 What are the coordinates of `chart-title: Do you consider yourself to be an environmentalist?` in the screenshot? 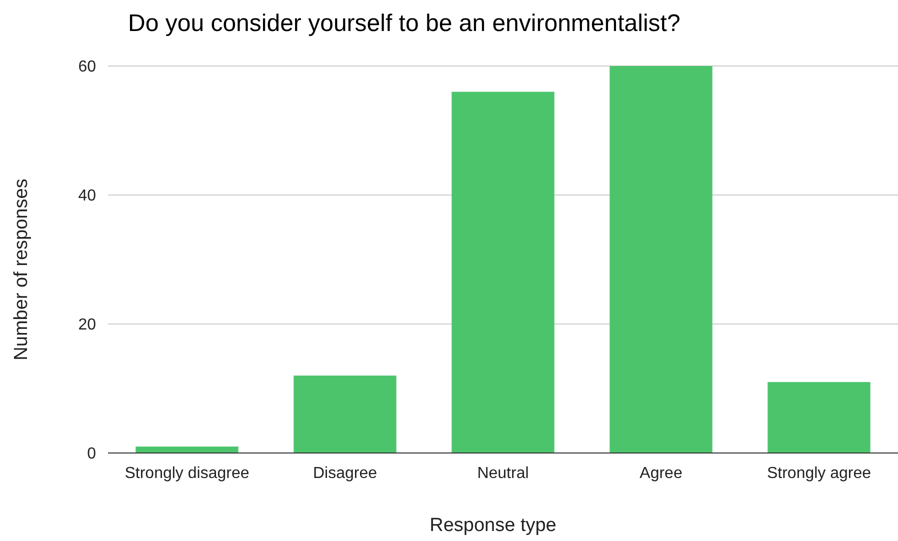 It's located at (404, 23).